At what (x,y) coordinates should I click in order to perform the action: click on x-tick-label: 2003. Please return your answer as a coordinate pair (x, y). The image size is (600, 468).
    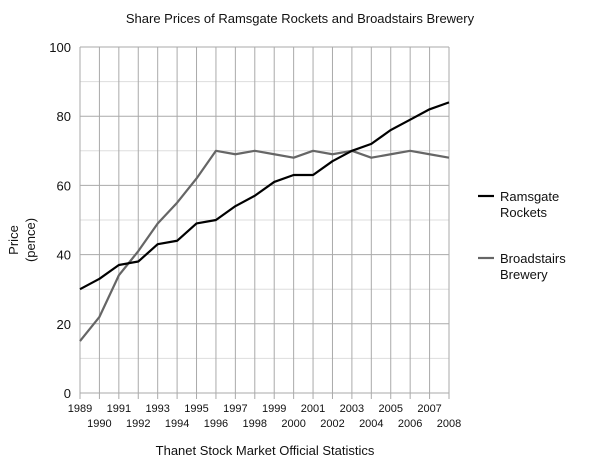
    Looking at the image, I should click on (352, 409).